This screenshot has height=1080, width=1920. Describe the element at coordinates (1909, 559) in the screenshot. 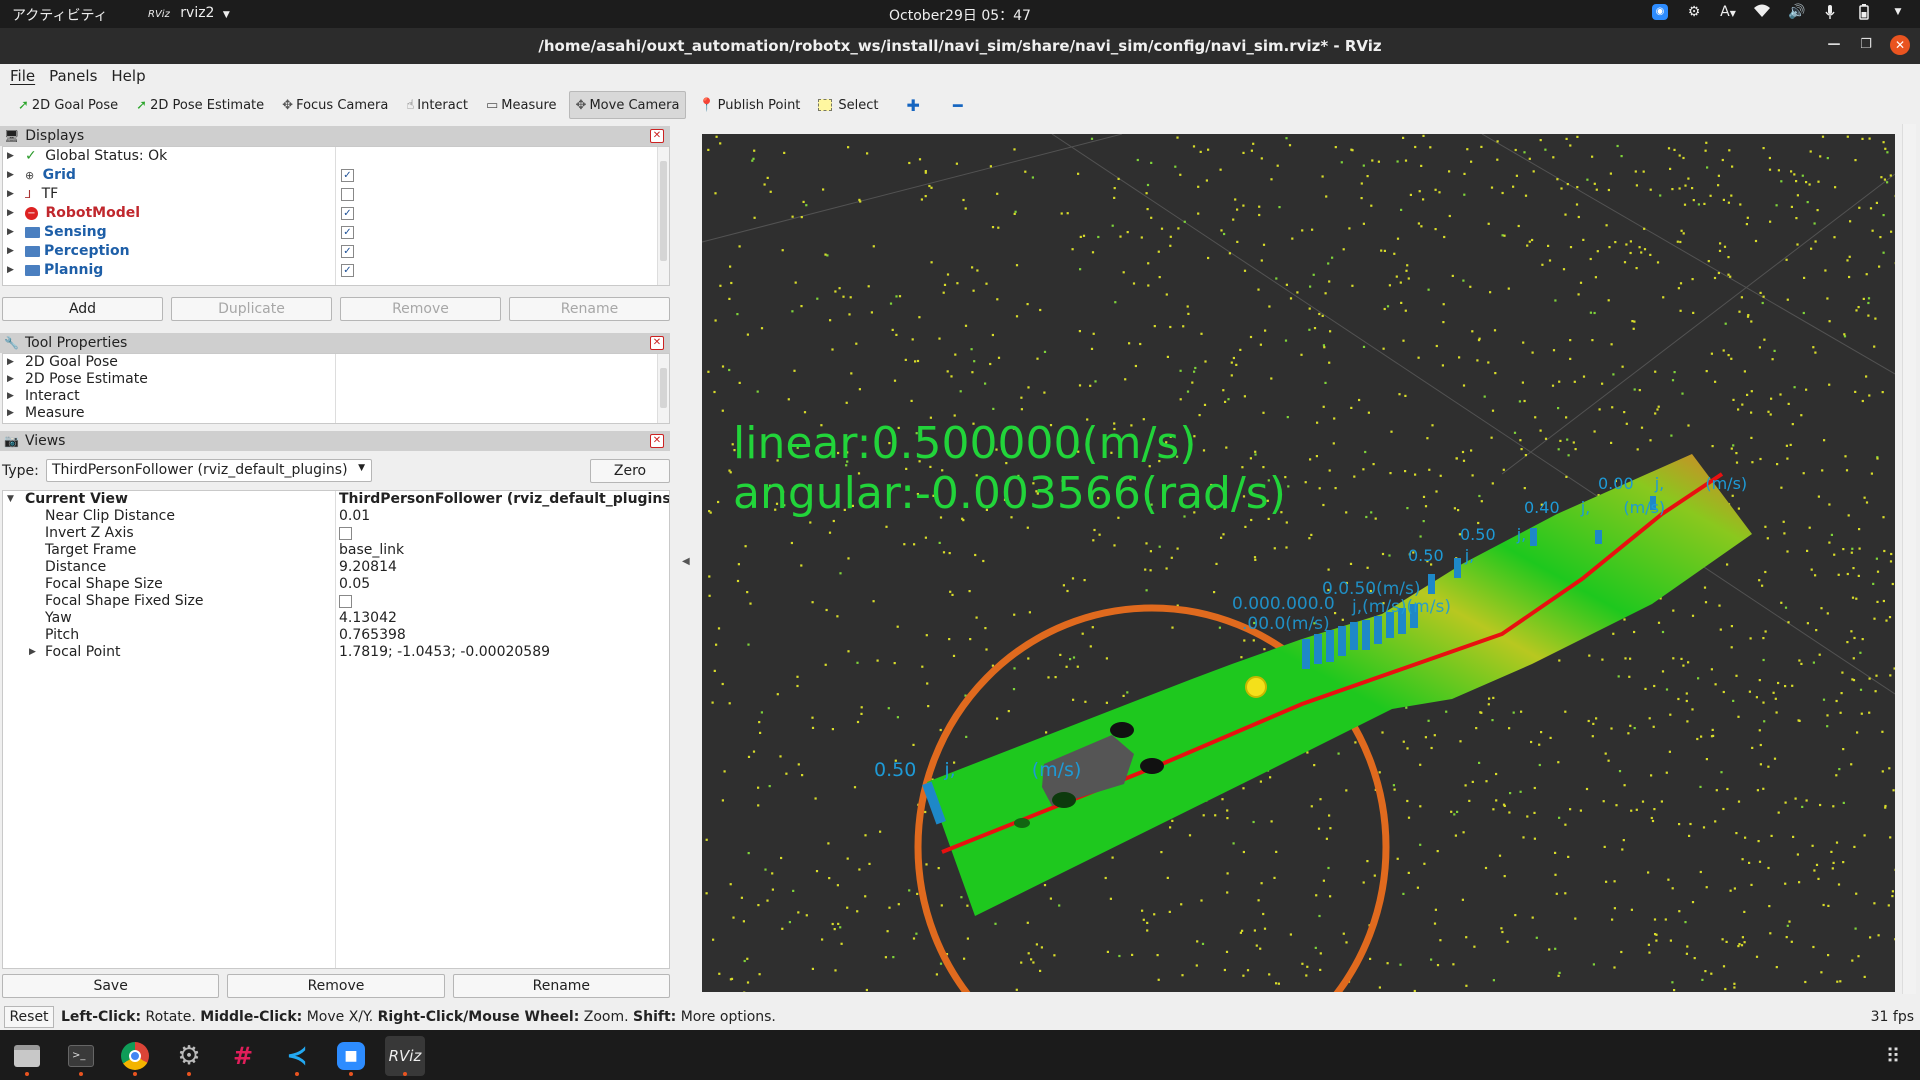

I see `right-dock-scrollbar` at that location.